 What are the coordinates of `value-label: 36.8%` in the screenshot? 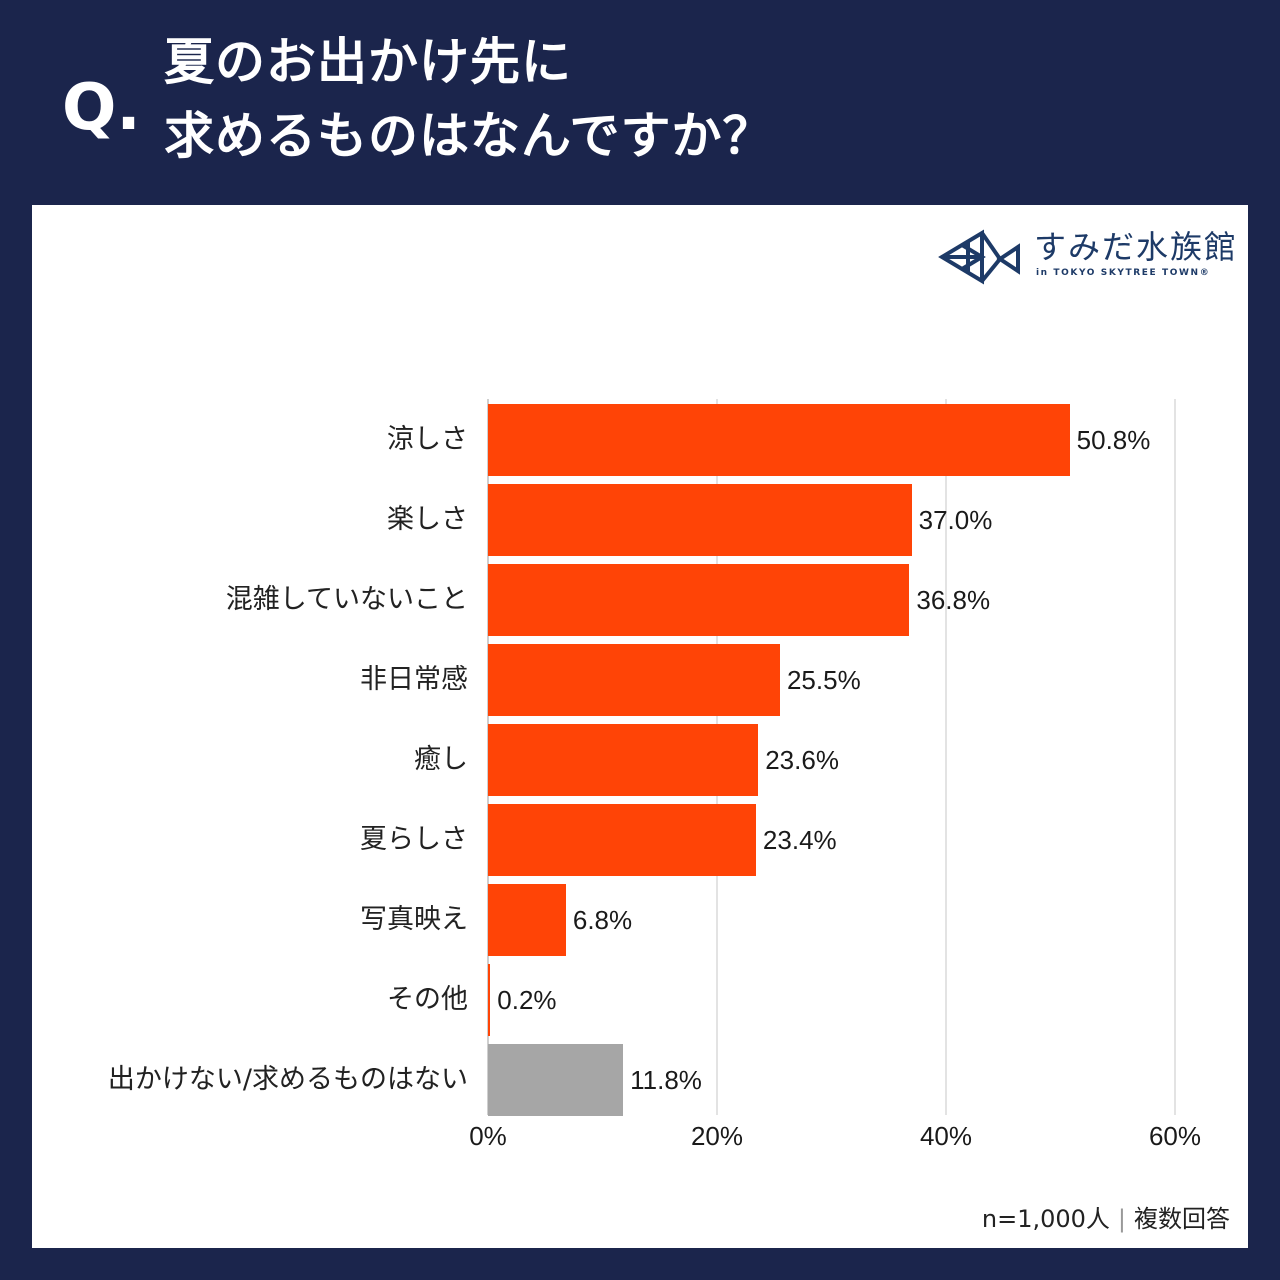 It's located at (953, 600).